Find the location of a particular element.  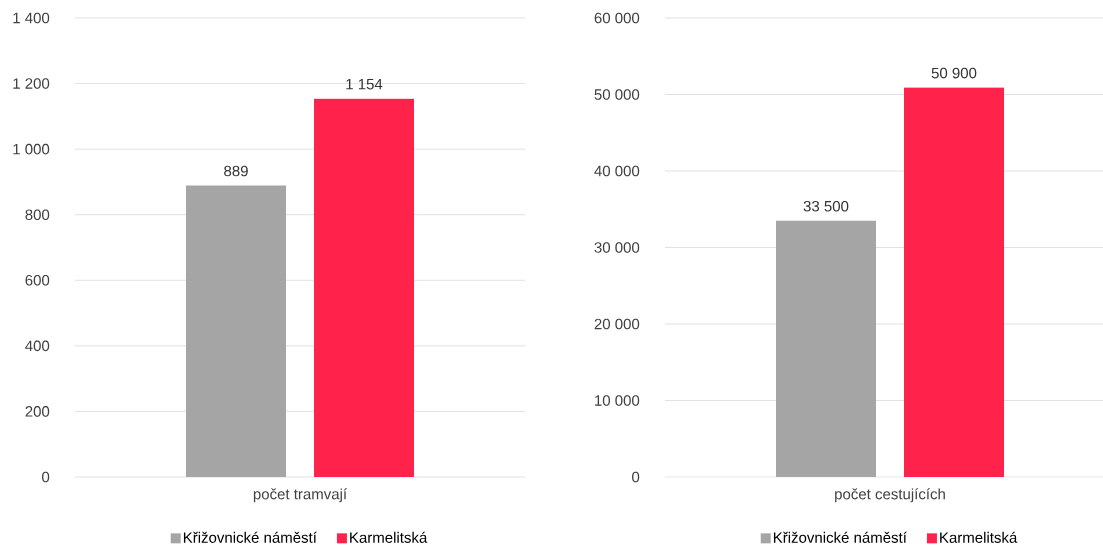

y-tick-label: 30 000 is located at coordinates (617, 247).